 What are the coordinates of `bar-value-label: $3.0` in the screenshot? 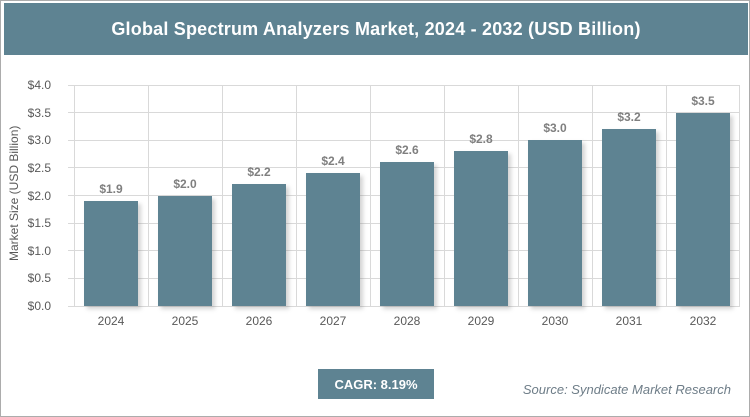 It's located at (555, 128).